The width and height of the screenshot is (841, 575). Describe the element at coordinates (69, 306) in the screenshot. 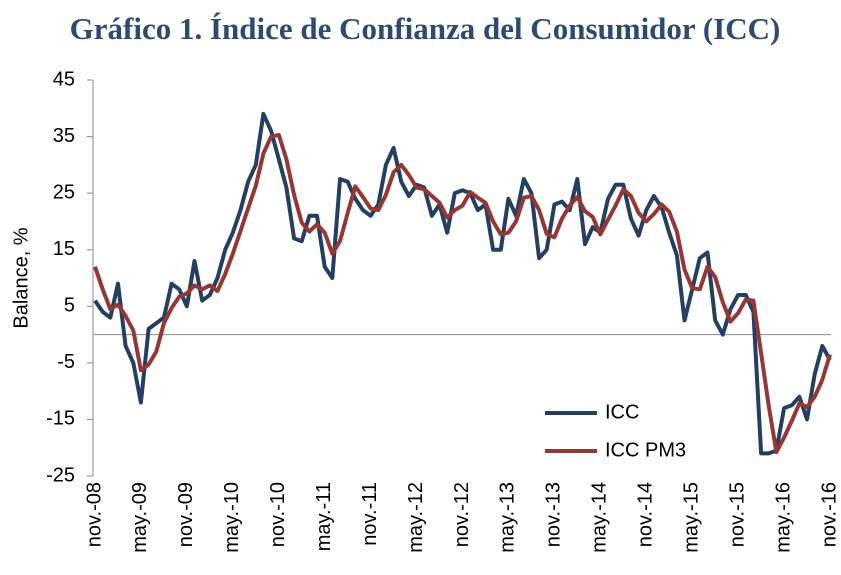

I see `y-tick-label: 5` at that location.